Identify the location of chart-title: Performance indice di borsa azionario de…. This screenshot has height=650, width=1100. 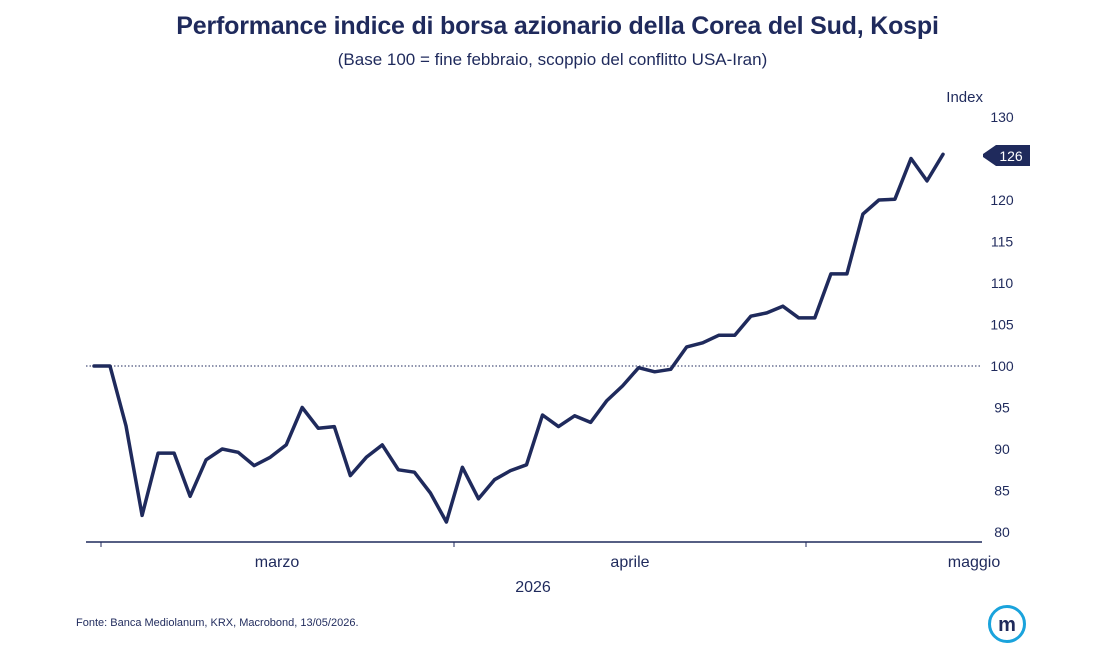
(557, 26).